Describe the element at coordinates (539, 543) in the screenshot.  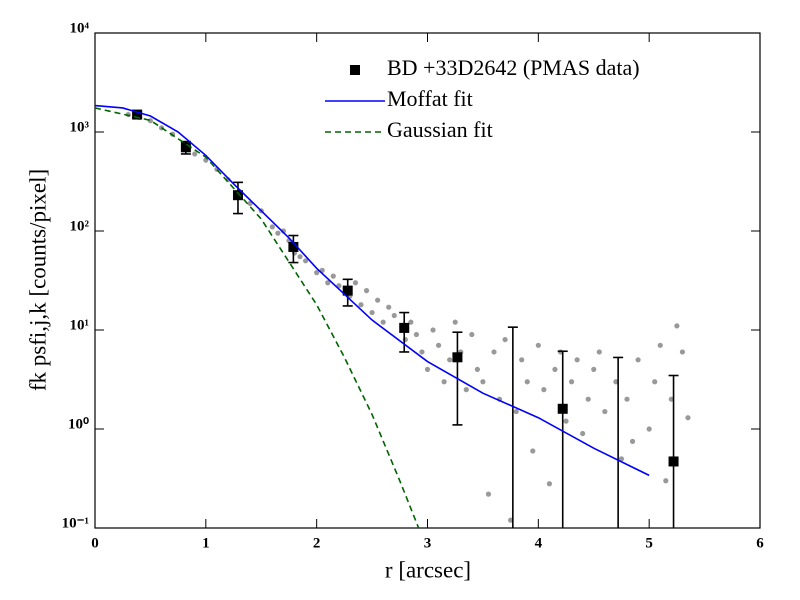
I see `x-tick-label: 4` at that location.